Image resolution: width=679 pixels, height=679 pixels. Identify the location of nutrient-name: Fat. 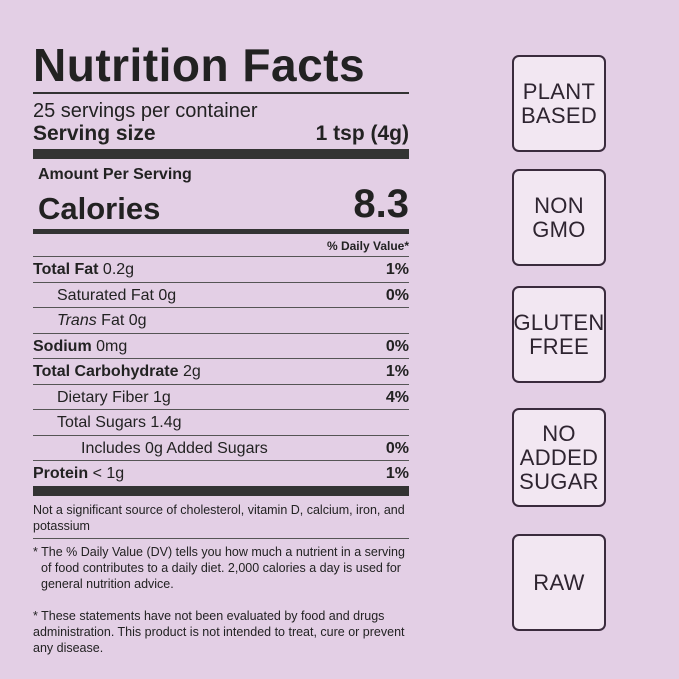
(110, 320).